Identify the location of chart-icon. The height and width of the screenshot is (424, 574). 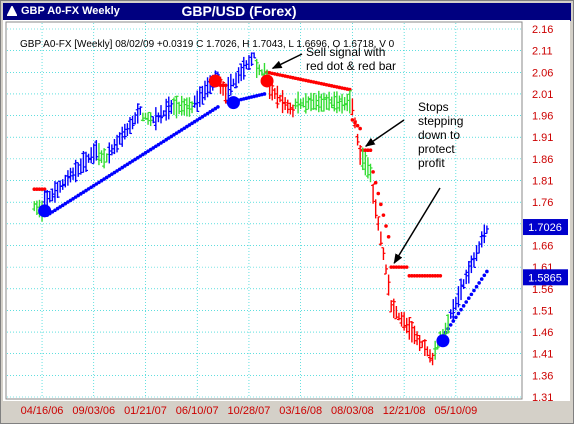
(12, 11).